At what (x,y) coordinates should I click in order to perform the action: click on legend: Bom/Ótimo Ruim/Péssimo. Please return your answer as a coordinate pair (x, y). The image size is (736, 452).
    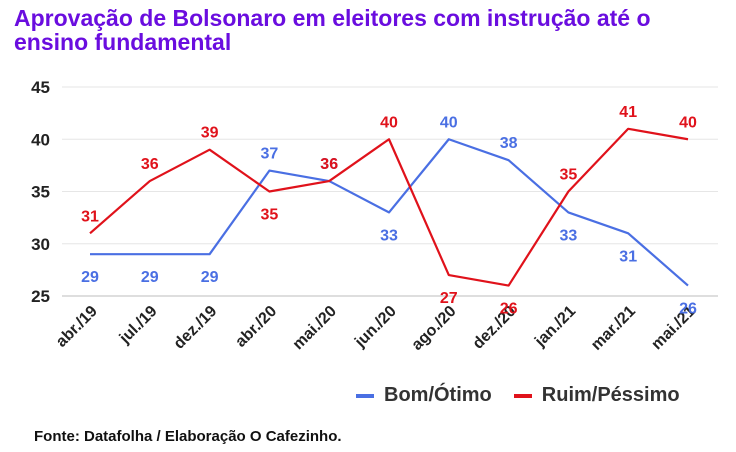
    Looking at the image, I should click on (518, 395).